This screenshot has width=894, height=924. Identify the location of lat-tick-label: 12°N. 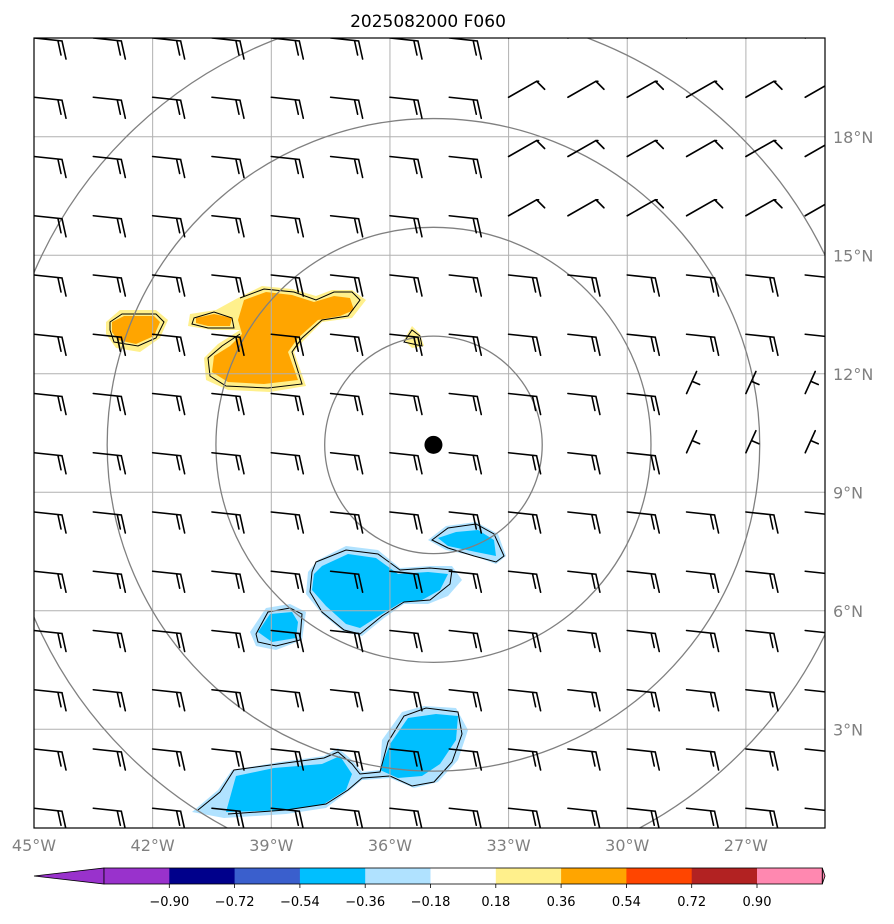
(853, 374).